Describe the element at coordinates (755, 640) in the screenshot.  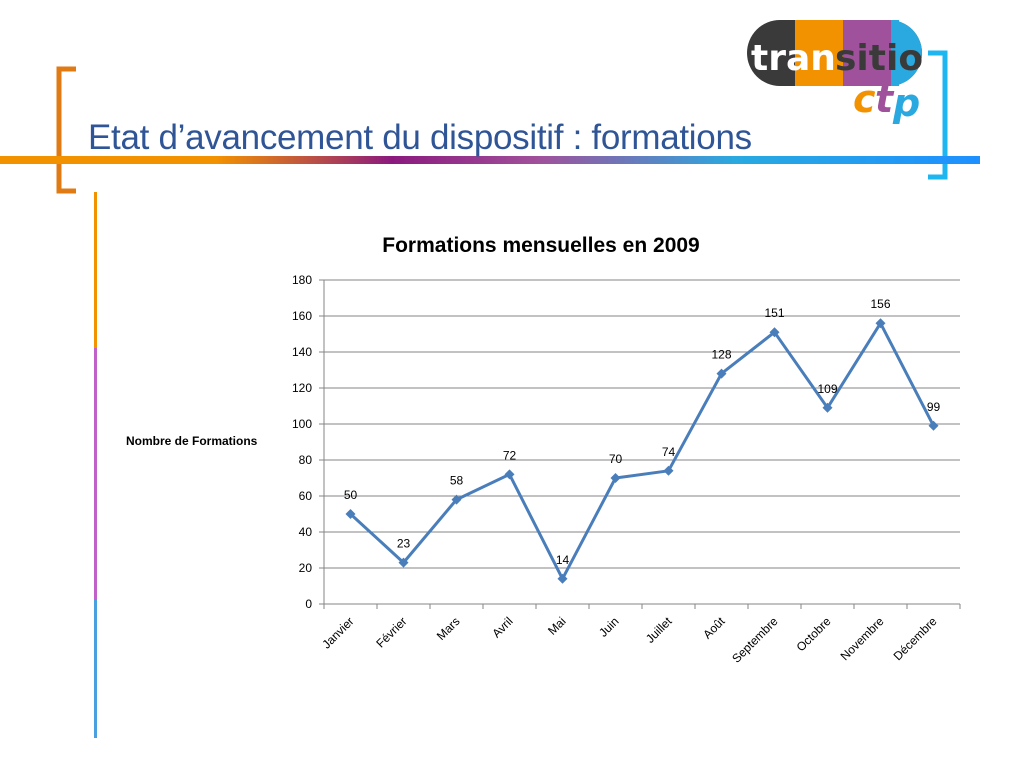
I see `x-tick-label: Septembre` at that location.